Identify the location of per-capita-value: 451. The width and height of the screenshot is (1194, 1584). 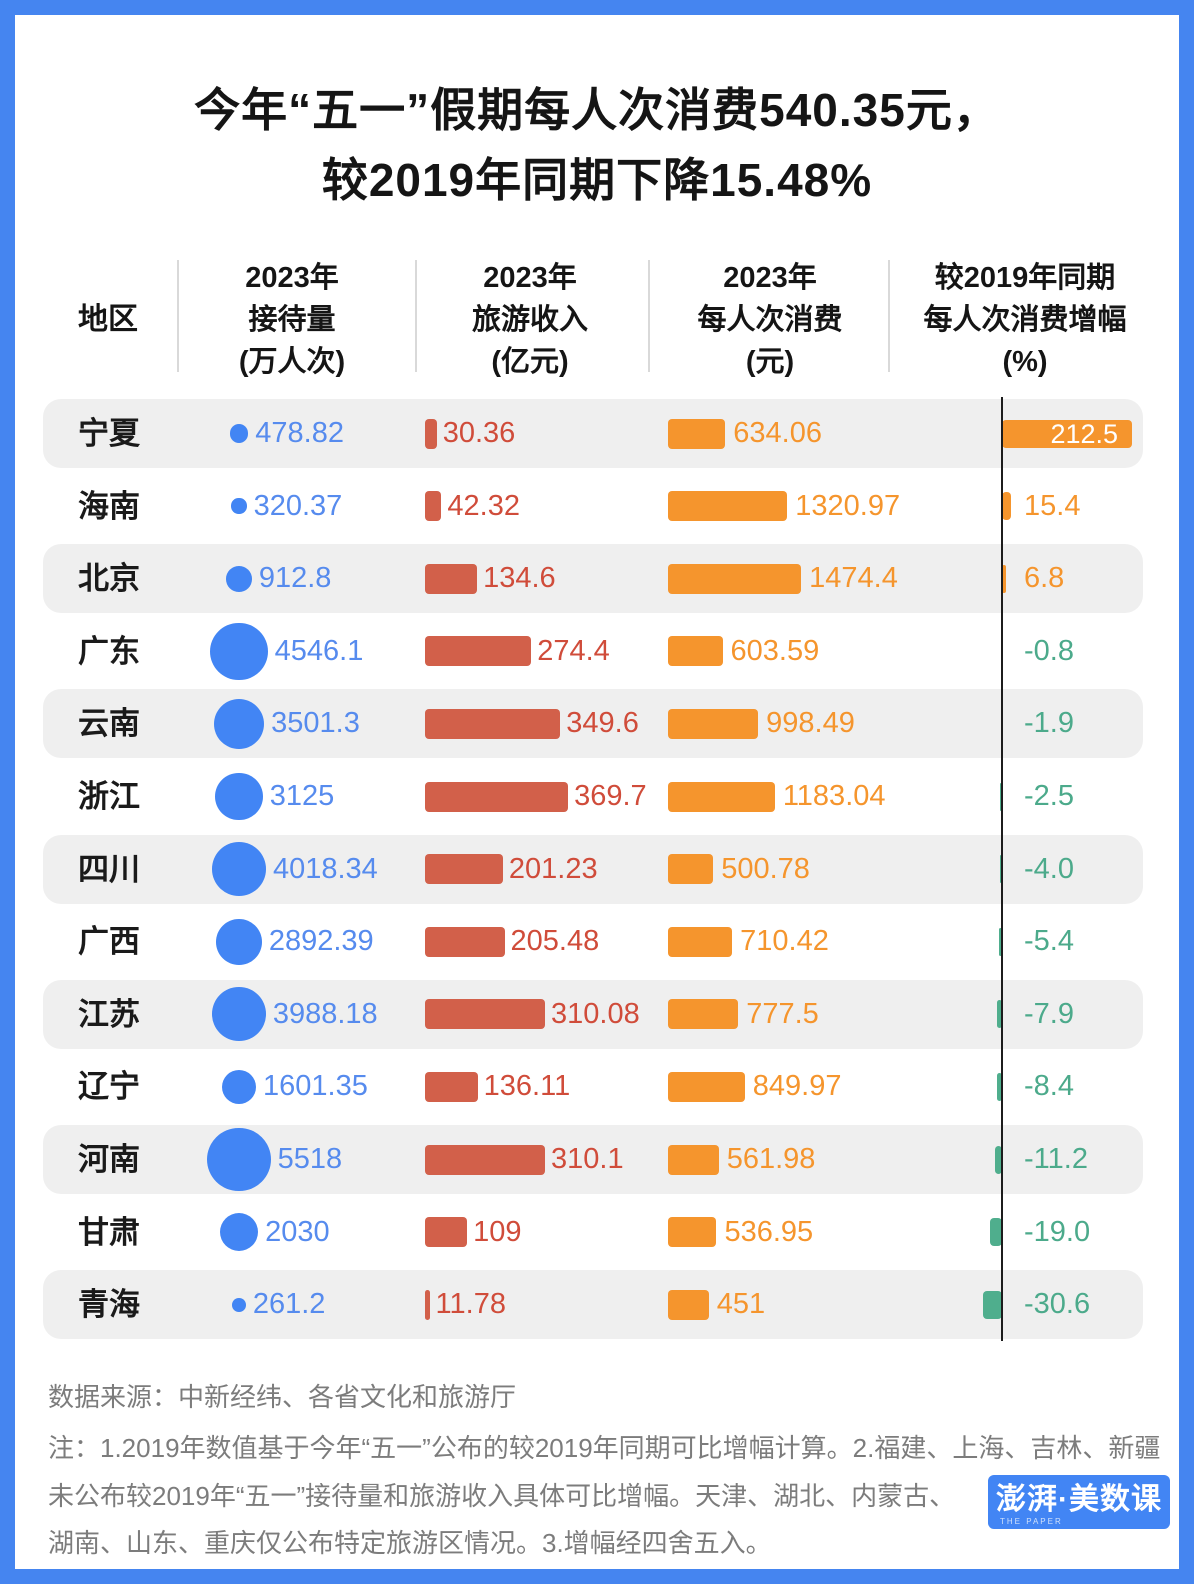
(741, 1304).